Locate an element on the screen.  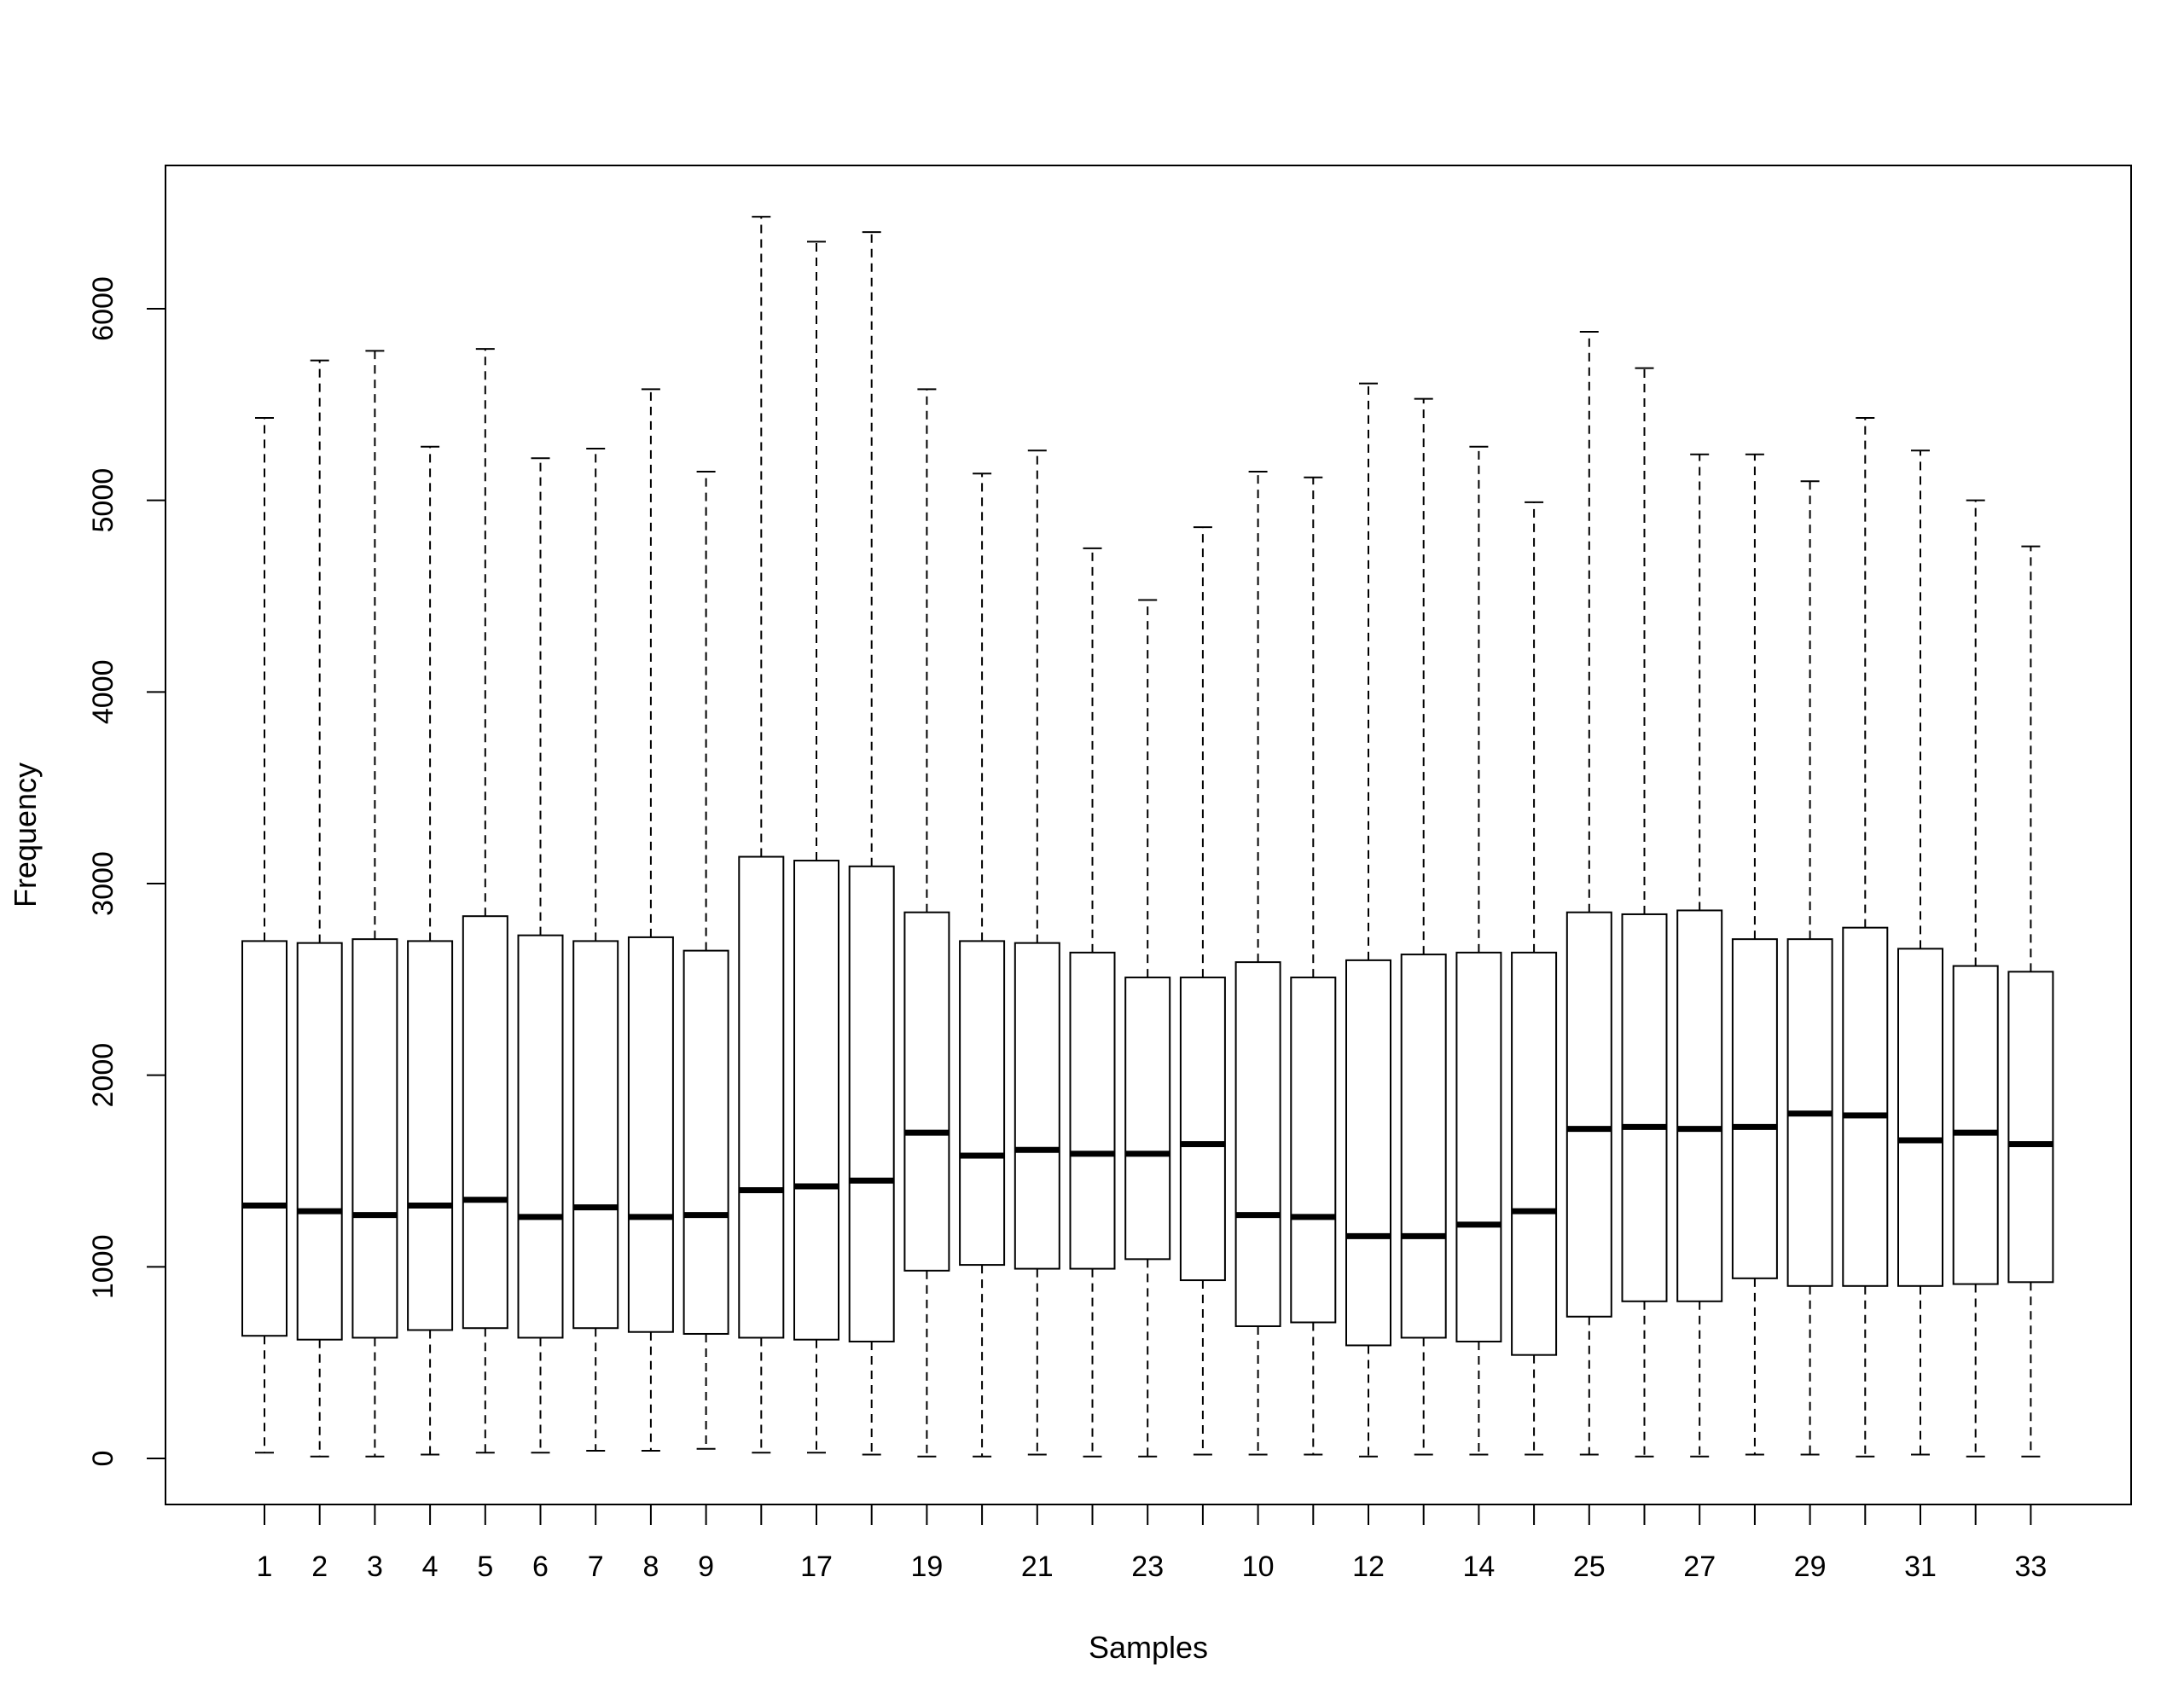
x-tick-label: 10 is located at coordinates (1259, 1567).